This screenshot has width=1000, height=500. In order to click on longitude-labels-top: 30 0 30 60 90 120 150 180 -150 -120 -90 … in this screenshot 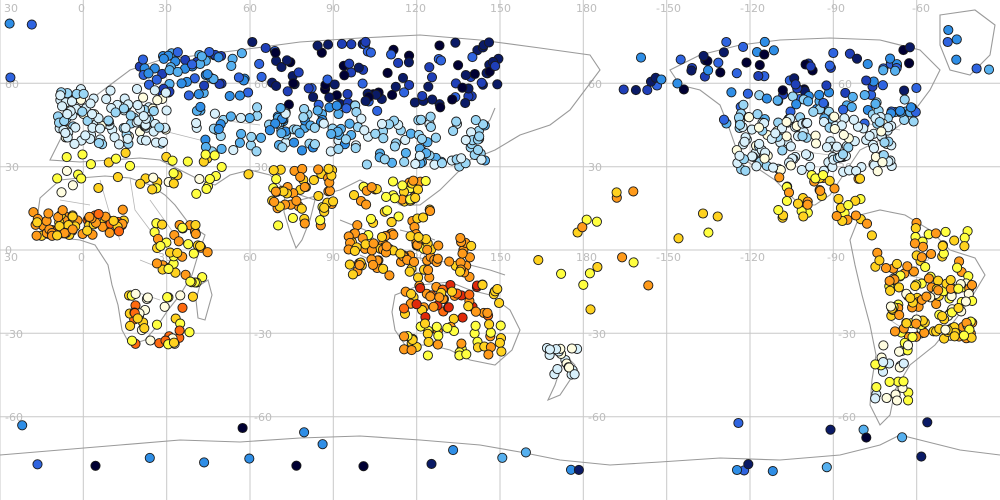, I will do `click(467, 8)`.